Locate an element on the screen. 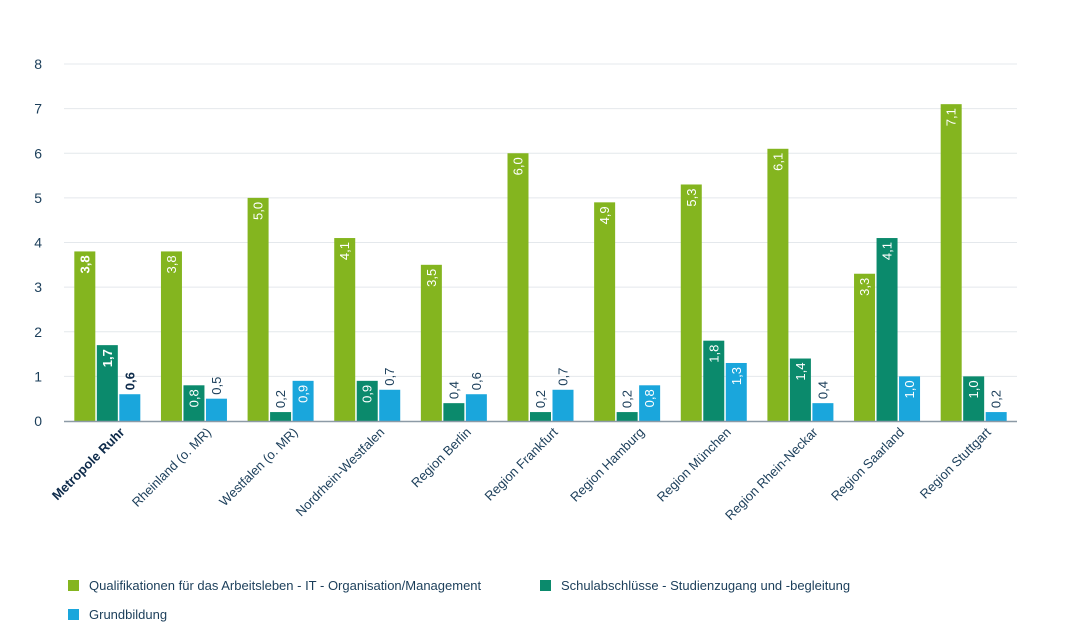  bar-value-label: 1,3 is located at coordinates (736, 376).